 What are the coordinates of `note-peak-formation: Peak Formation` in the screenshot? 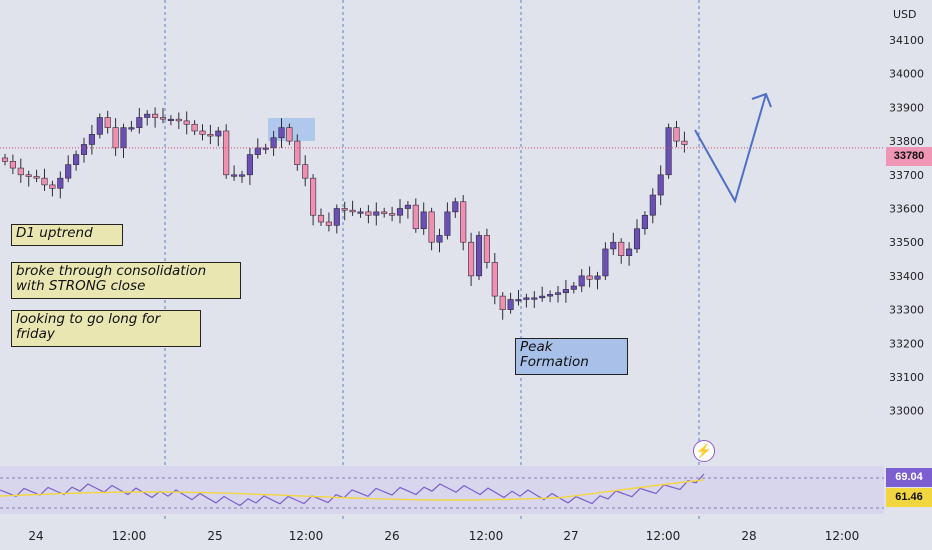 It's located at (571, 356).